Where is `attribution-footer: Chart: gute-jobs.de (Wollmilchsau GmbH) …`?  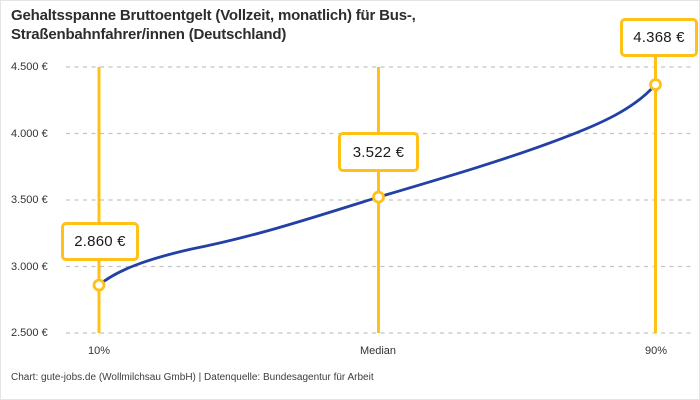 attribution-footer: Chart: gute-jobs.de (Wollmilchsau GmbH) … is located at coordinates (192, 377).